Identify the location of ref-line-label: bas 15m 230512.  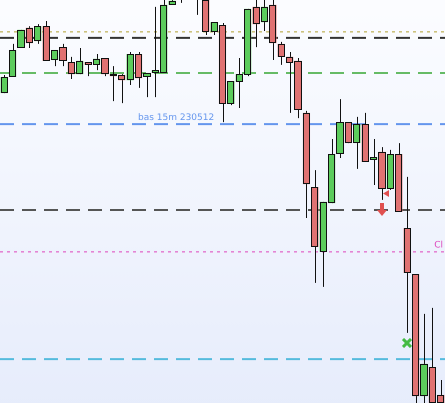
(176, 117).